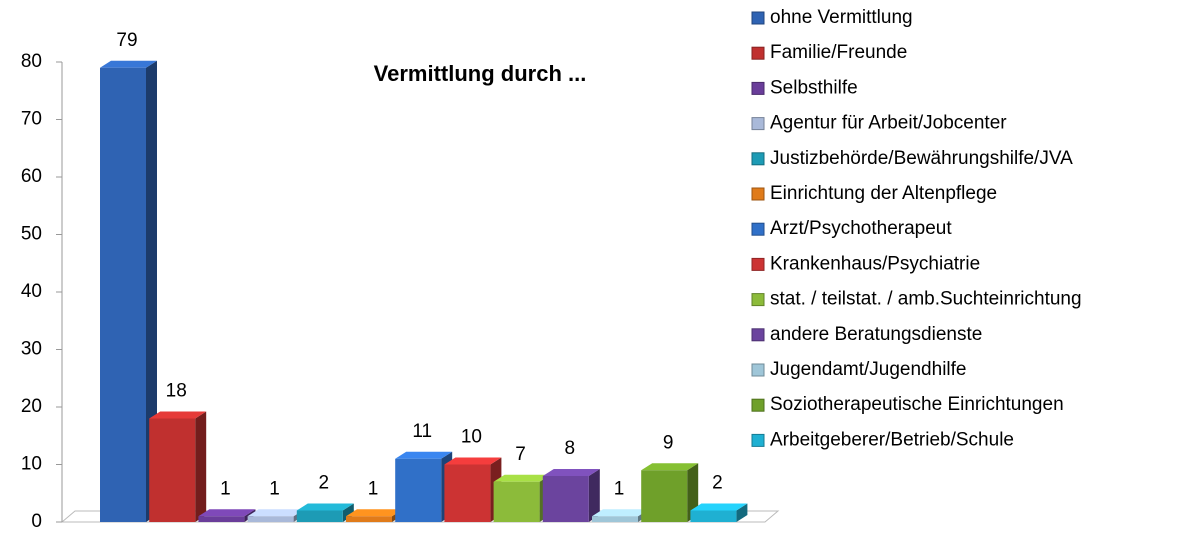 The image size is (1189, 533). Describe the element at coordinates (176, 391) in the screenshot. I see `data-label: 18` at that location.